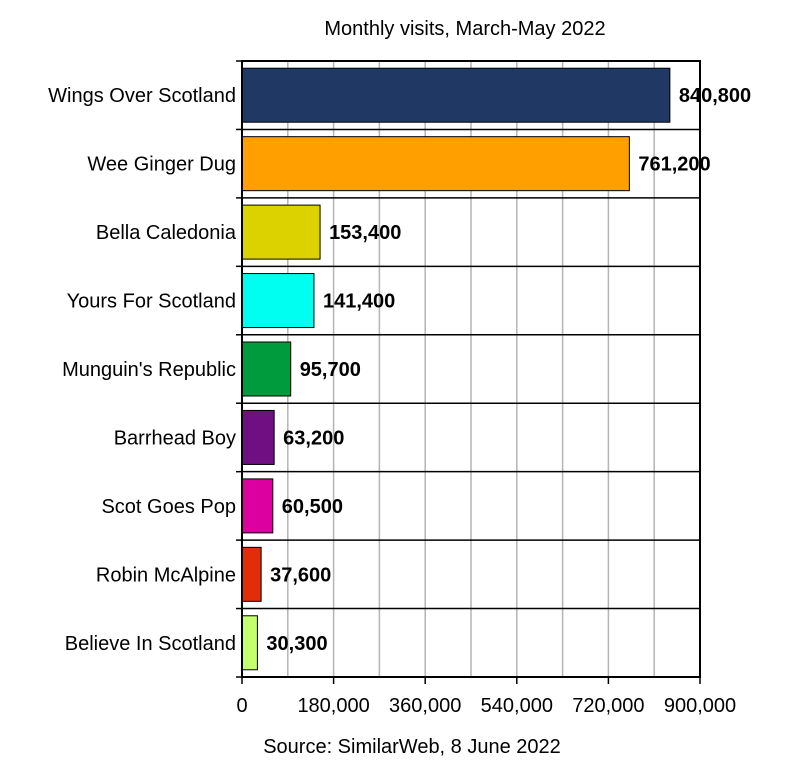 This screenshot has width=788, height=768. What do you see at coordinates (412, 747) in the screenshot?
I see `chart-source: Source: SimilarWeb, 8 June 2022` at bounding box center [412, 747].